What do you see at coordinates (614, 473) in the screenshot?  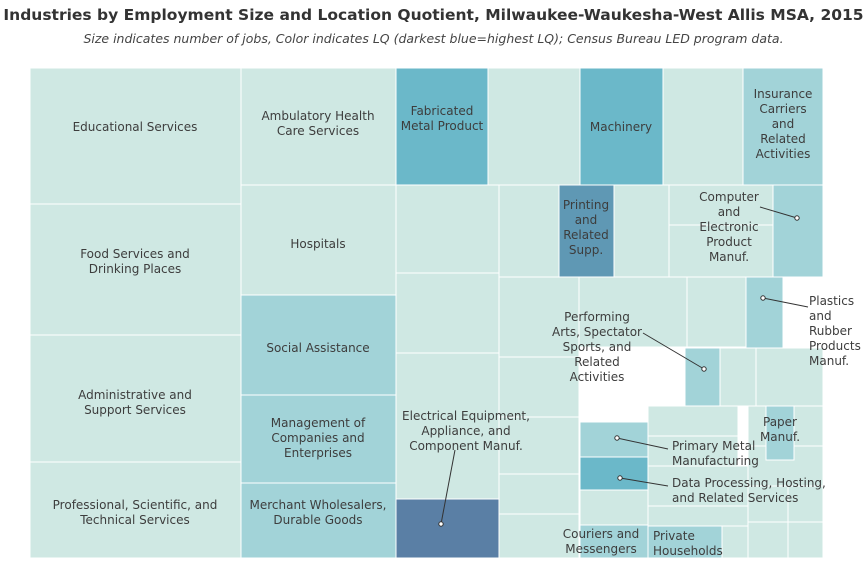 I see `data-processing-hosting-and-related-services-cell` at bounding box center [614, 473].